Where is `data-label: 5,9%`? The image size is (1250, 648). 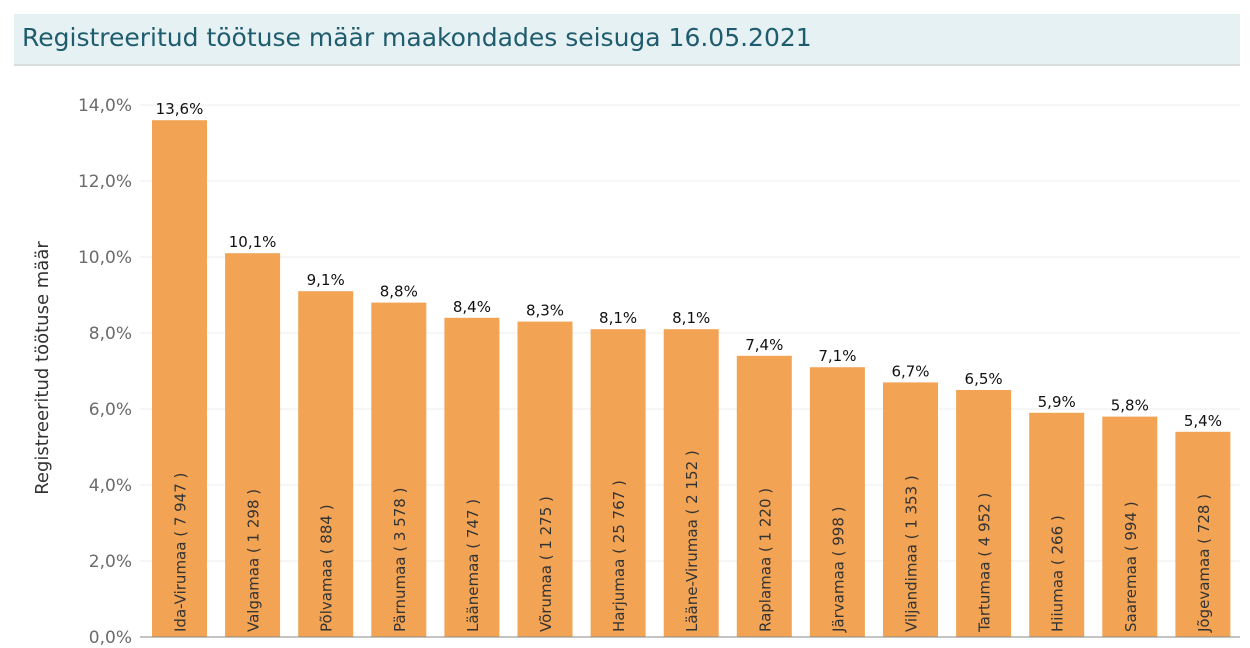
data-label: 5,9% is located at coordinates (1057, 402).